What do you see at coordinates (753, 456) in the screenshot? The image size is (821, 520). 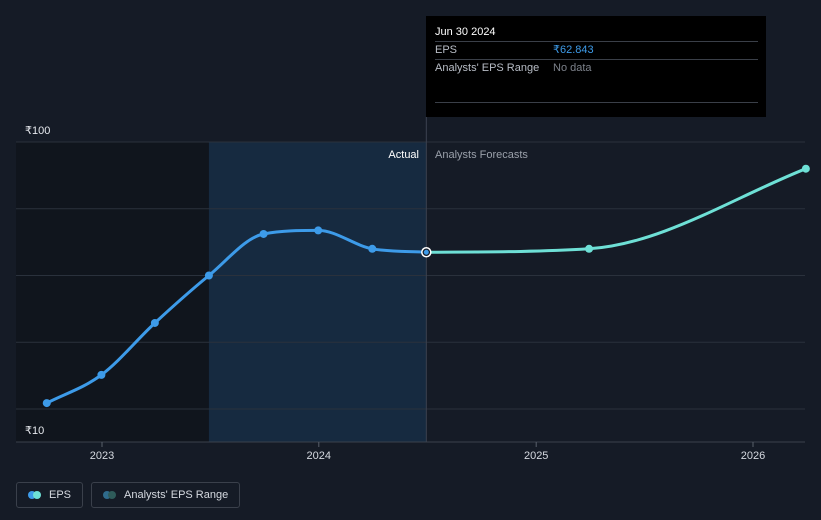 I see `x-tick-label: 2026` at bounding box center [753, 456].